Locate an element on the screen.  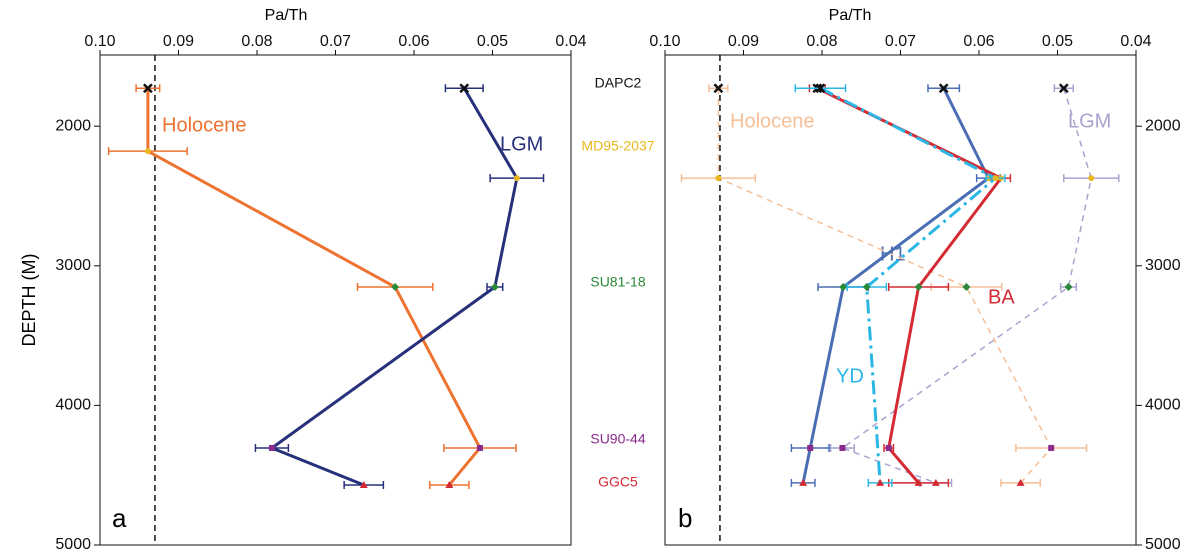
panel-label: b is located at coordinates (685, 518).